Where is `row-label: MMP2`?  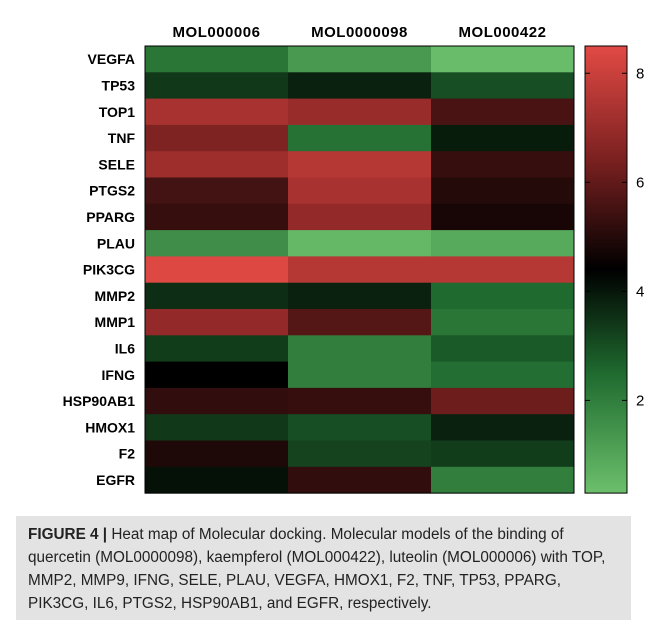 row-label: MMP2 is located at coordinates (115, 296).